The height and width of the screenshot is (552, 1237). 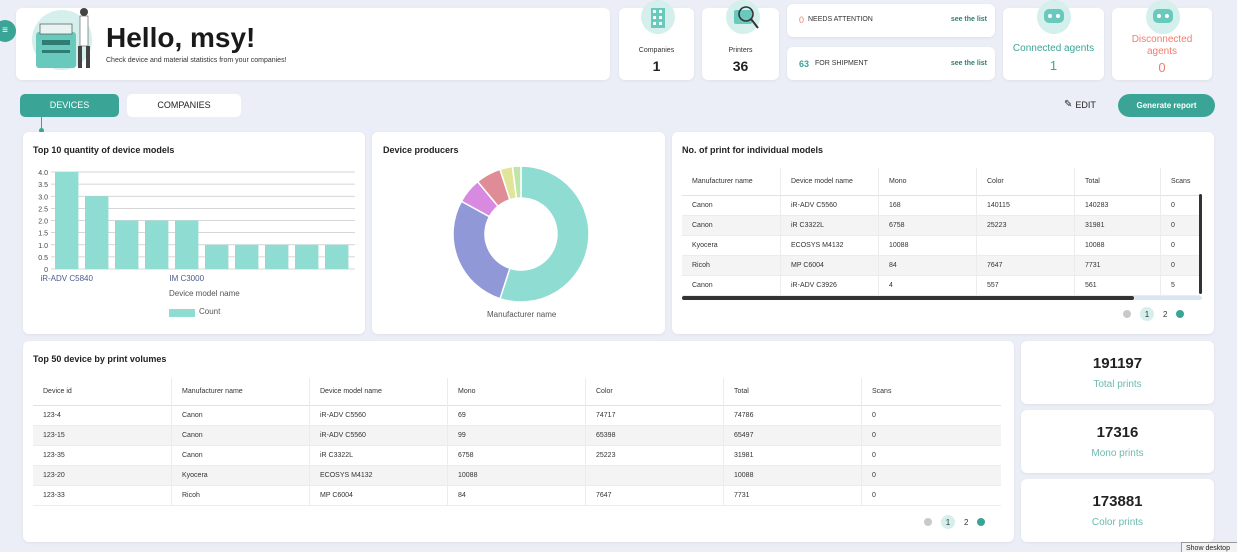 I want to click on robot-icon, so click(x=1054, y=17).